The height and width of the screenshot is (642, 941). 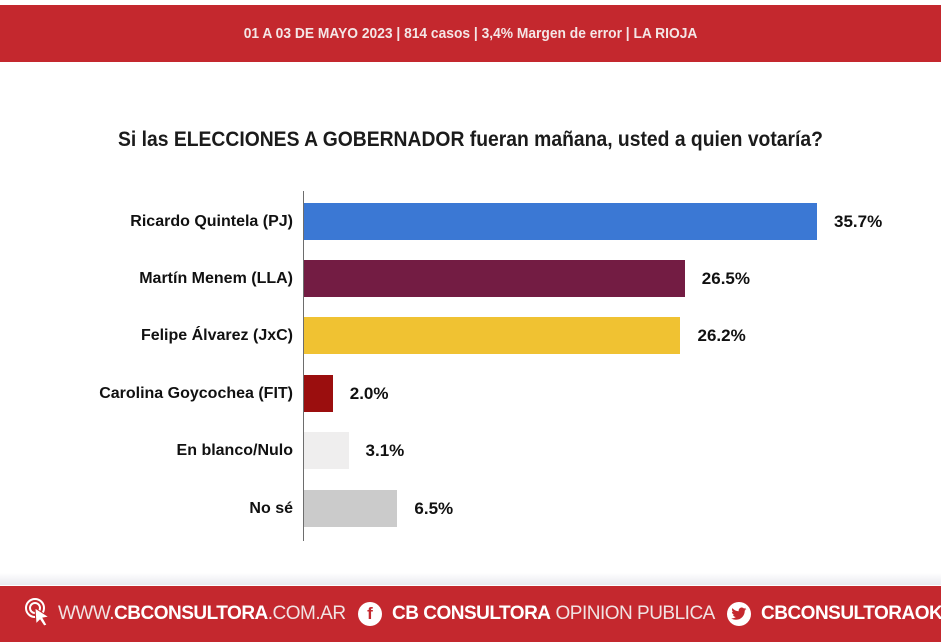 What do you see at coordinates (216, 335) in the screenshot?
I see `category-label: Felipe Álvarez (JxC)` at bounding box center [216, 335].